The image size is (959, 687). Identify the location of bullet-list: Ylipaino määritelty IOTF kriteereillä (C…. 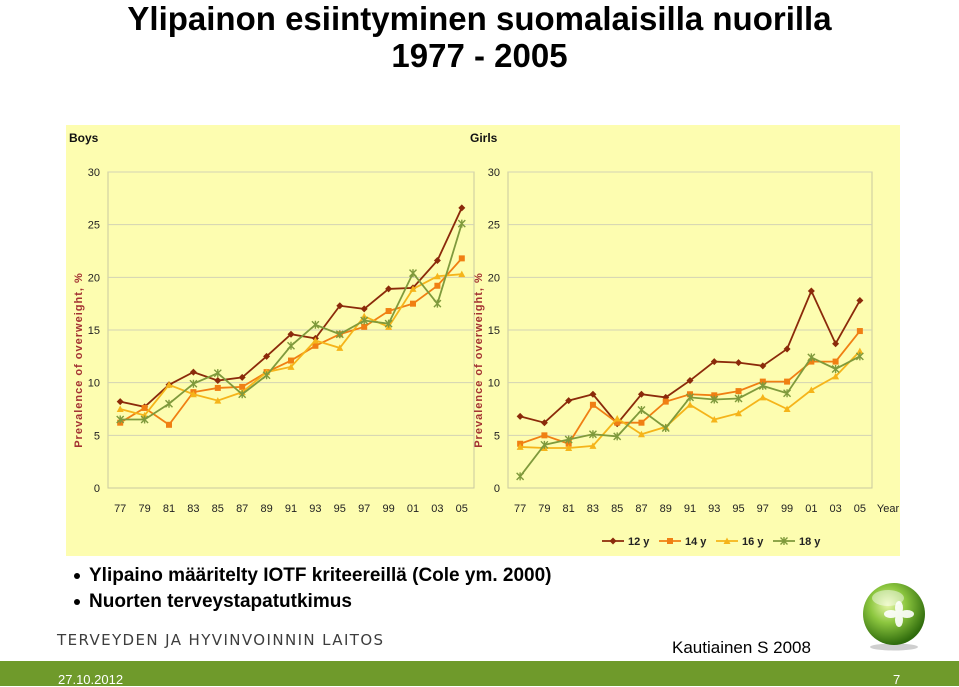
(313, 589).